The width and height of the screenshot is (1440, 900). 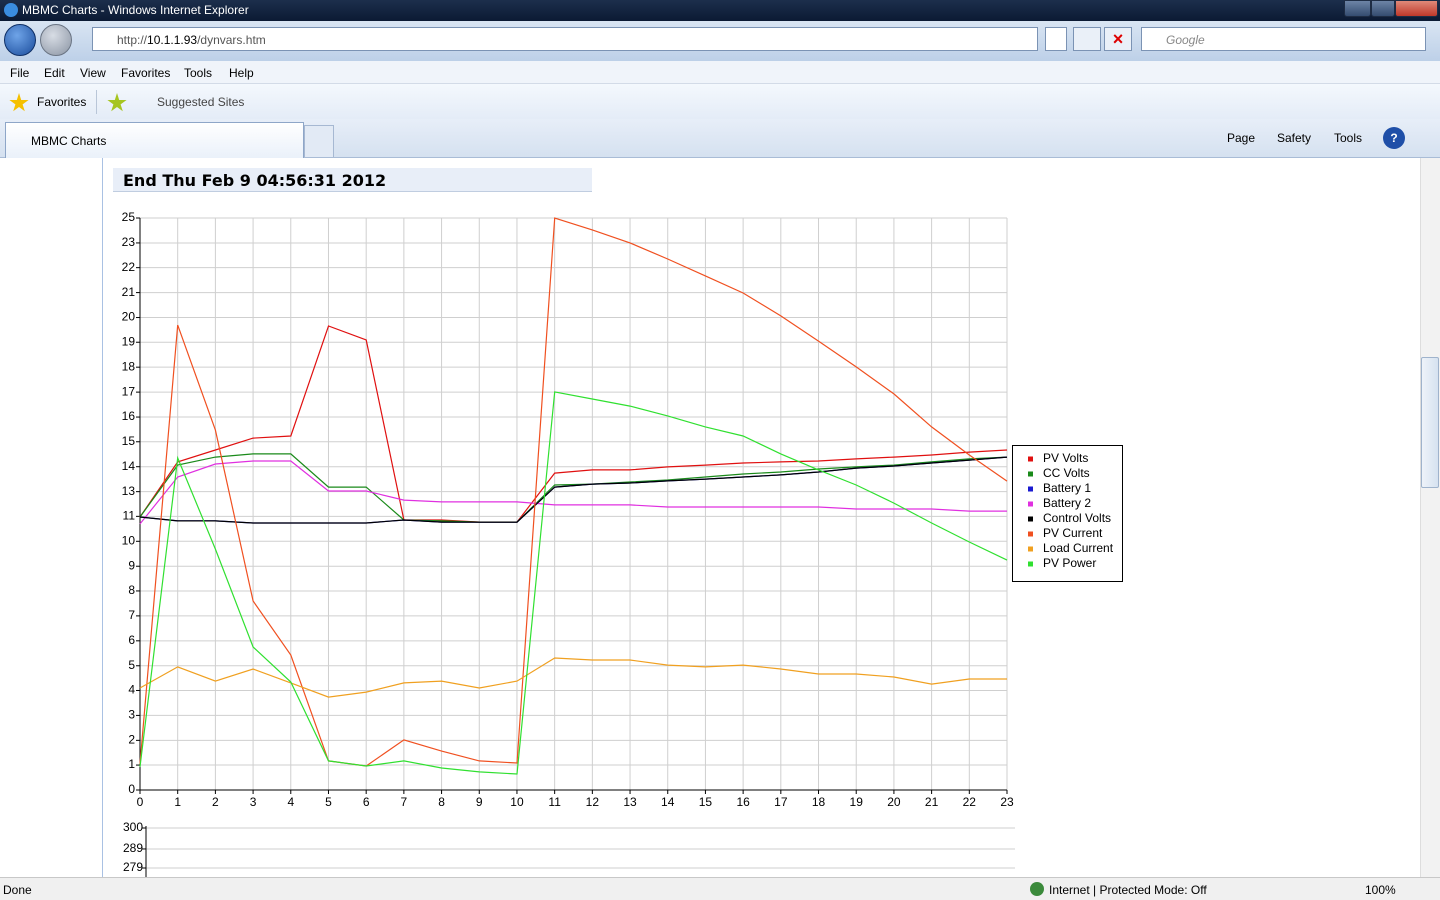 What do you see at coordinates (781, 802) in the screenshot?
I see `x-tick-label: 17` at bounding box center [781, 802].